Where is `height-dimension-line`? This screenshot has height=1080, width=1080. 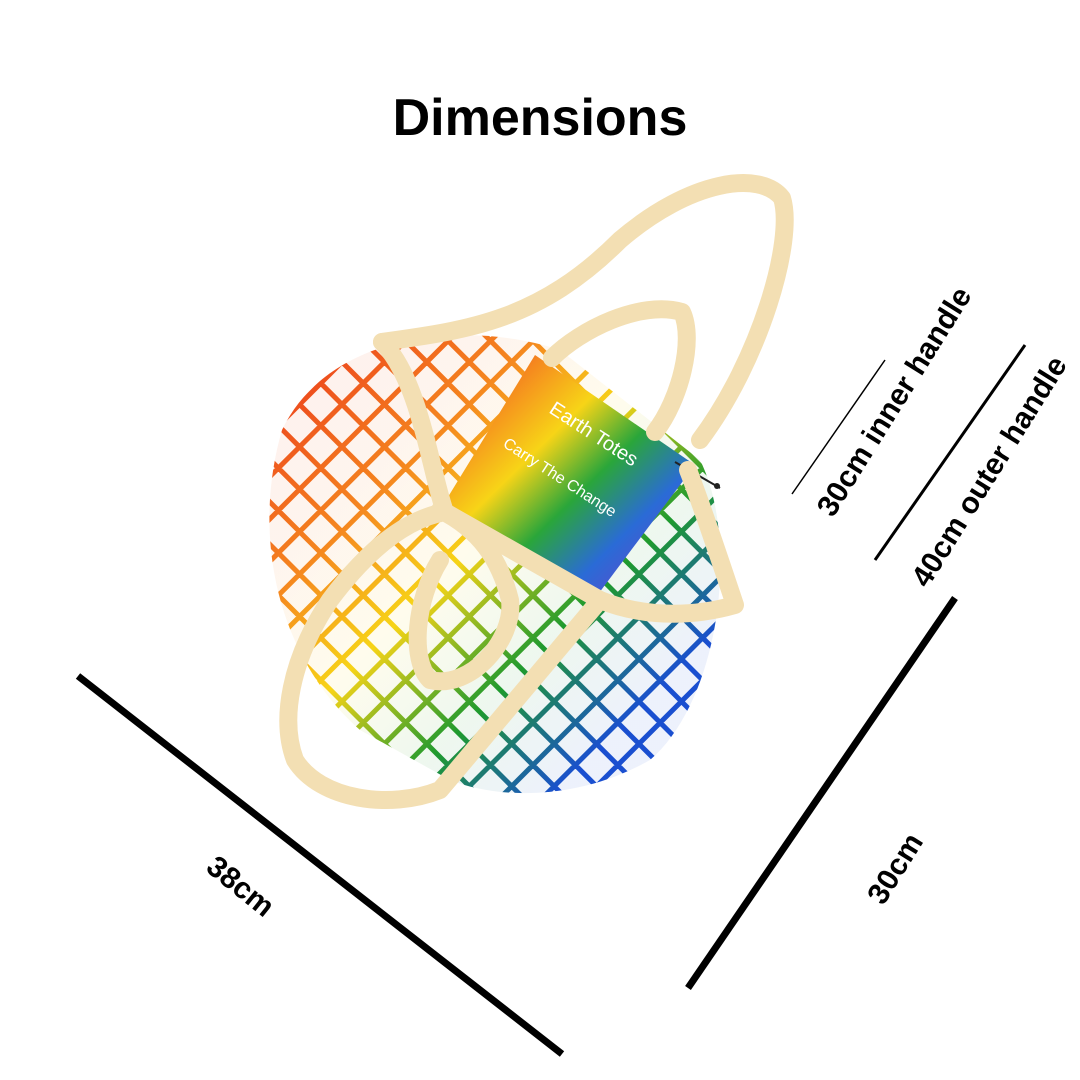
height-dimension-line is located at coordinates (821, 793).